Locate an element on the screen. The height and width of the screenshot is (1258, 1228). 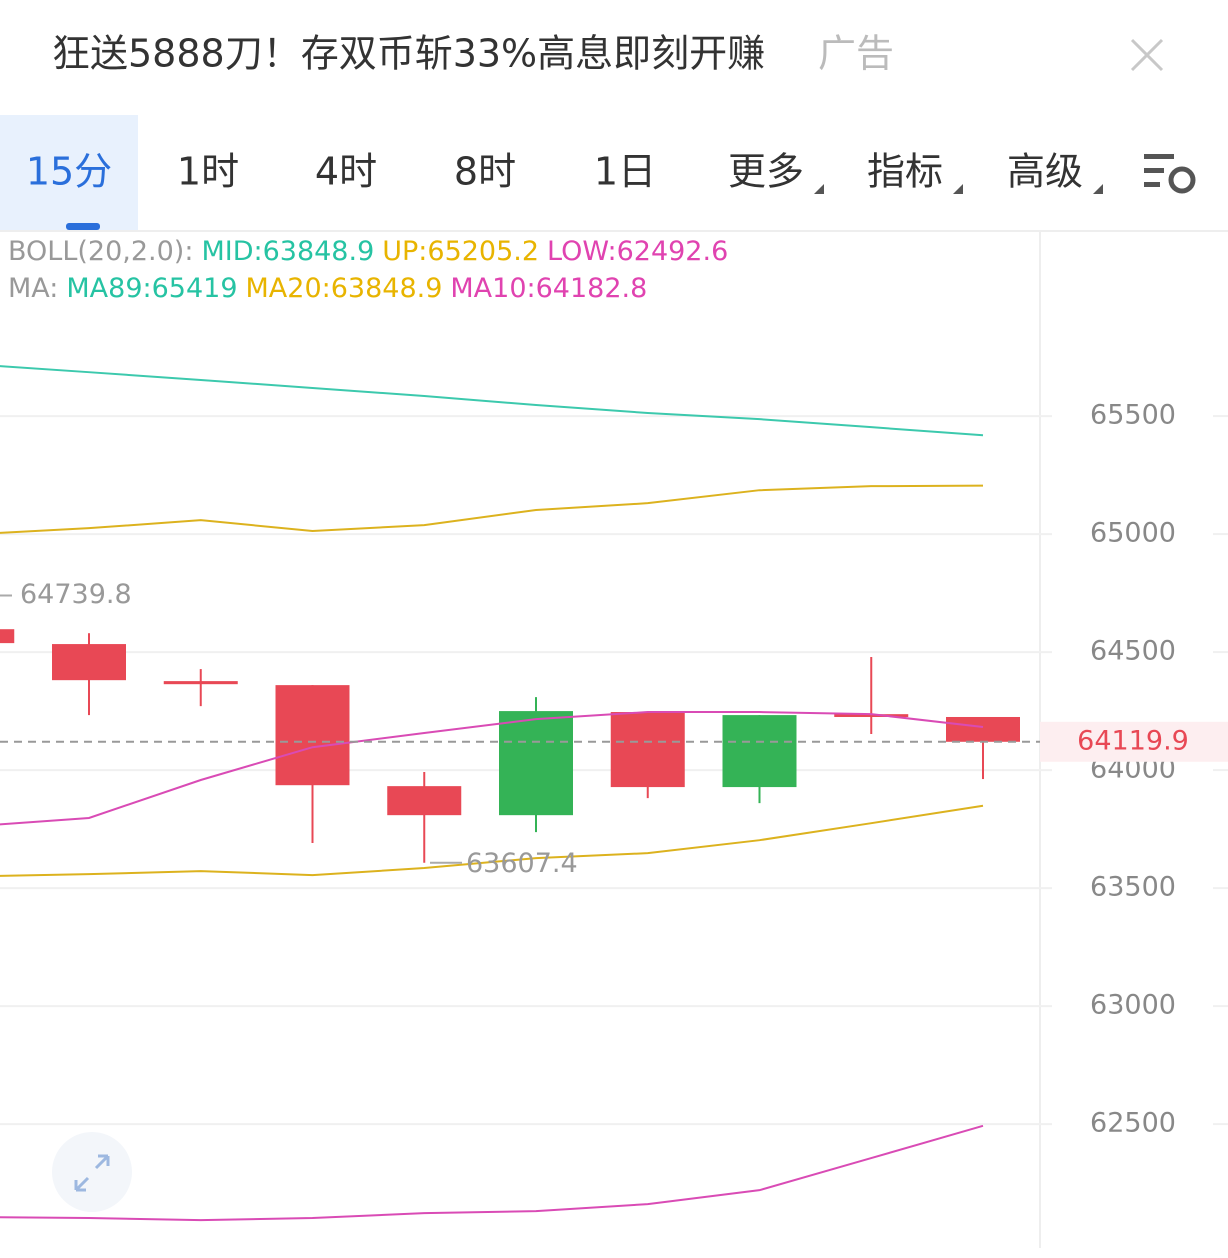
expand-icon is located at coordinates (92, 1173).